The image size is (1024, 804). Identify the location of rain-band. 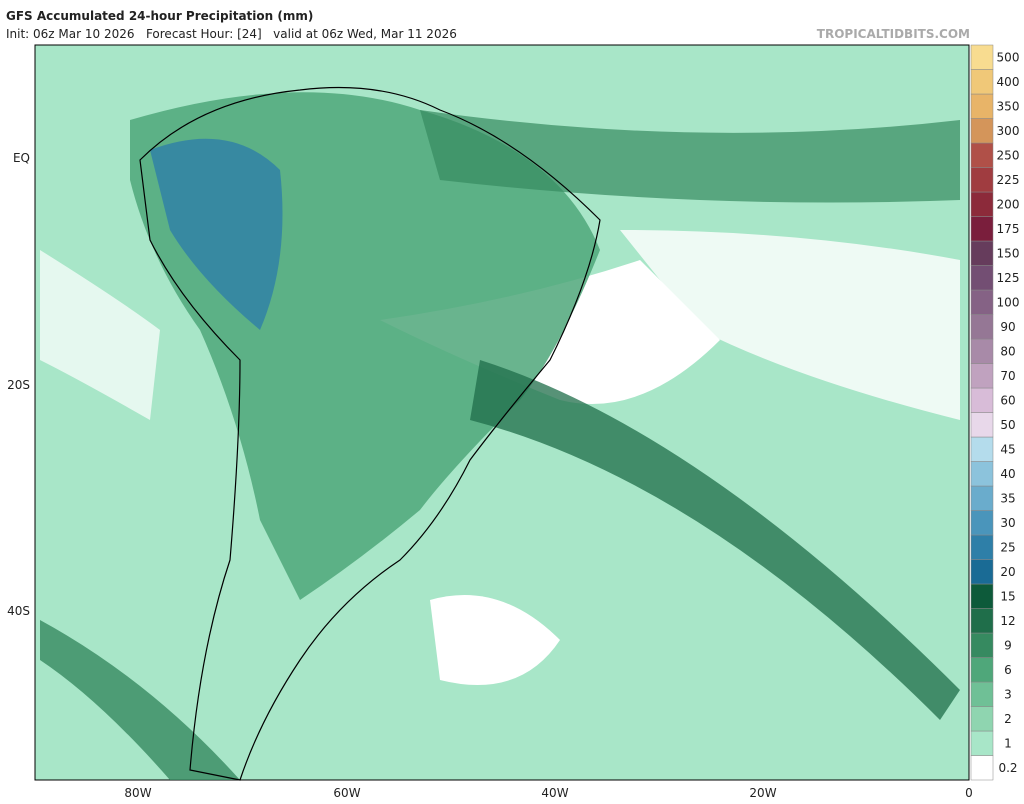
(140, 700).